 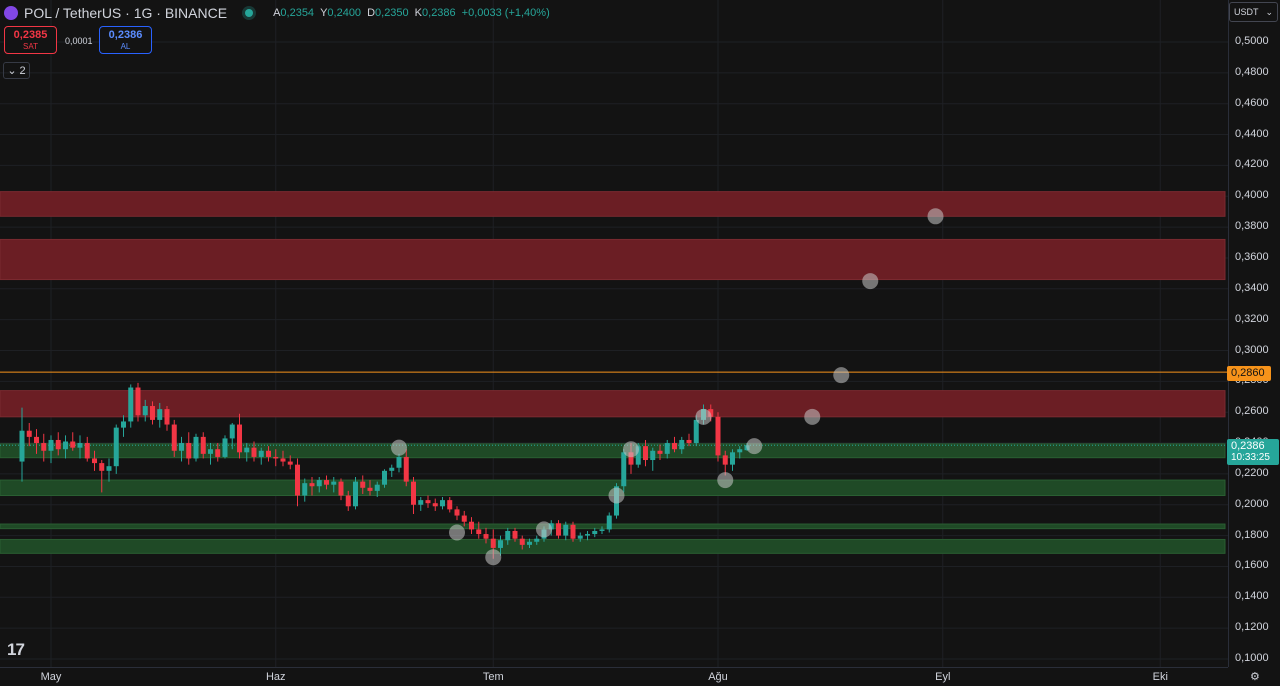 I want to click on polygon-logo-icon, so click(x=11, y=13).